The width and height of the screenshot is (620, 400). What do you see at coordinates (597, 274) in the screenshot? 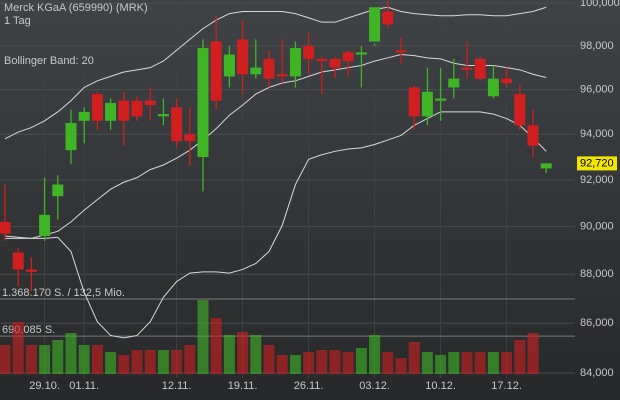
I see `y-tick-label: 88,000` at bounding box center [597, 274].